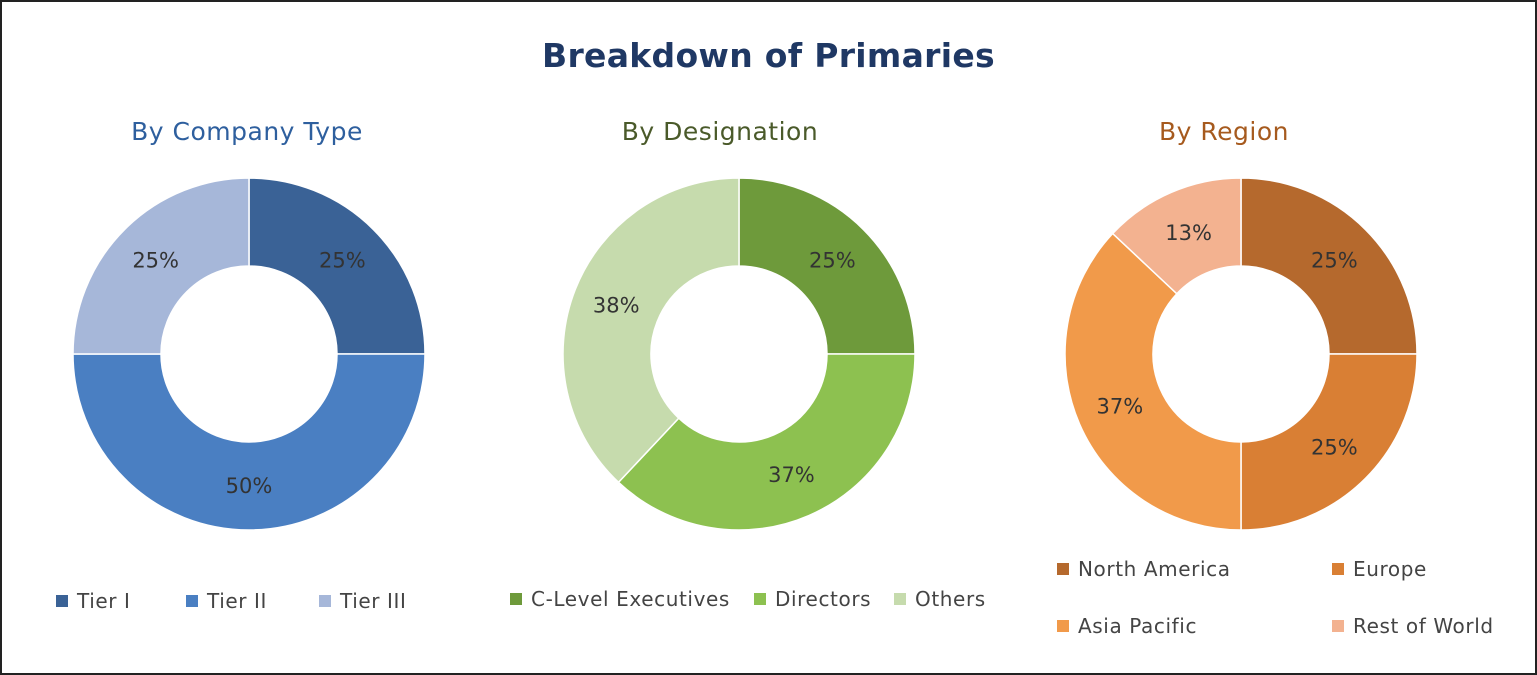 The width and height of the screenshot is (1537, 675). I want to click on panel-title-region: By Region, so click(1224, 131).